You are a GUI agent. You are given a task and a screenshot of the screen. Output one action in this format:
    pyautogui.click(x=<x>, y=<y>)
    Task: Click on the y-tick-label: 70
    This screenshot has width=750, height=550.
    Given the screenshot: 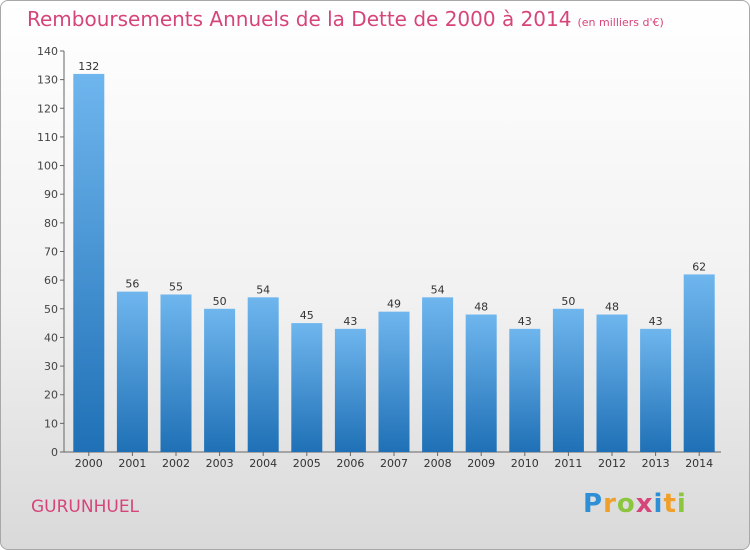 What is the action you would take?
    pyautogui.click(x=51, y=252)
    